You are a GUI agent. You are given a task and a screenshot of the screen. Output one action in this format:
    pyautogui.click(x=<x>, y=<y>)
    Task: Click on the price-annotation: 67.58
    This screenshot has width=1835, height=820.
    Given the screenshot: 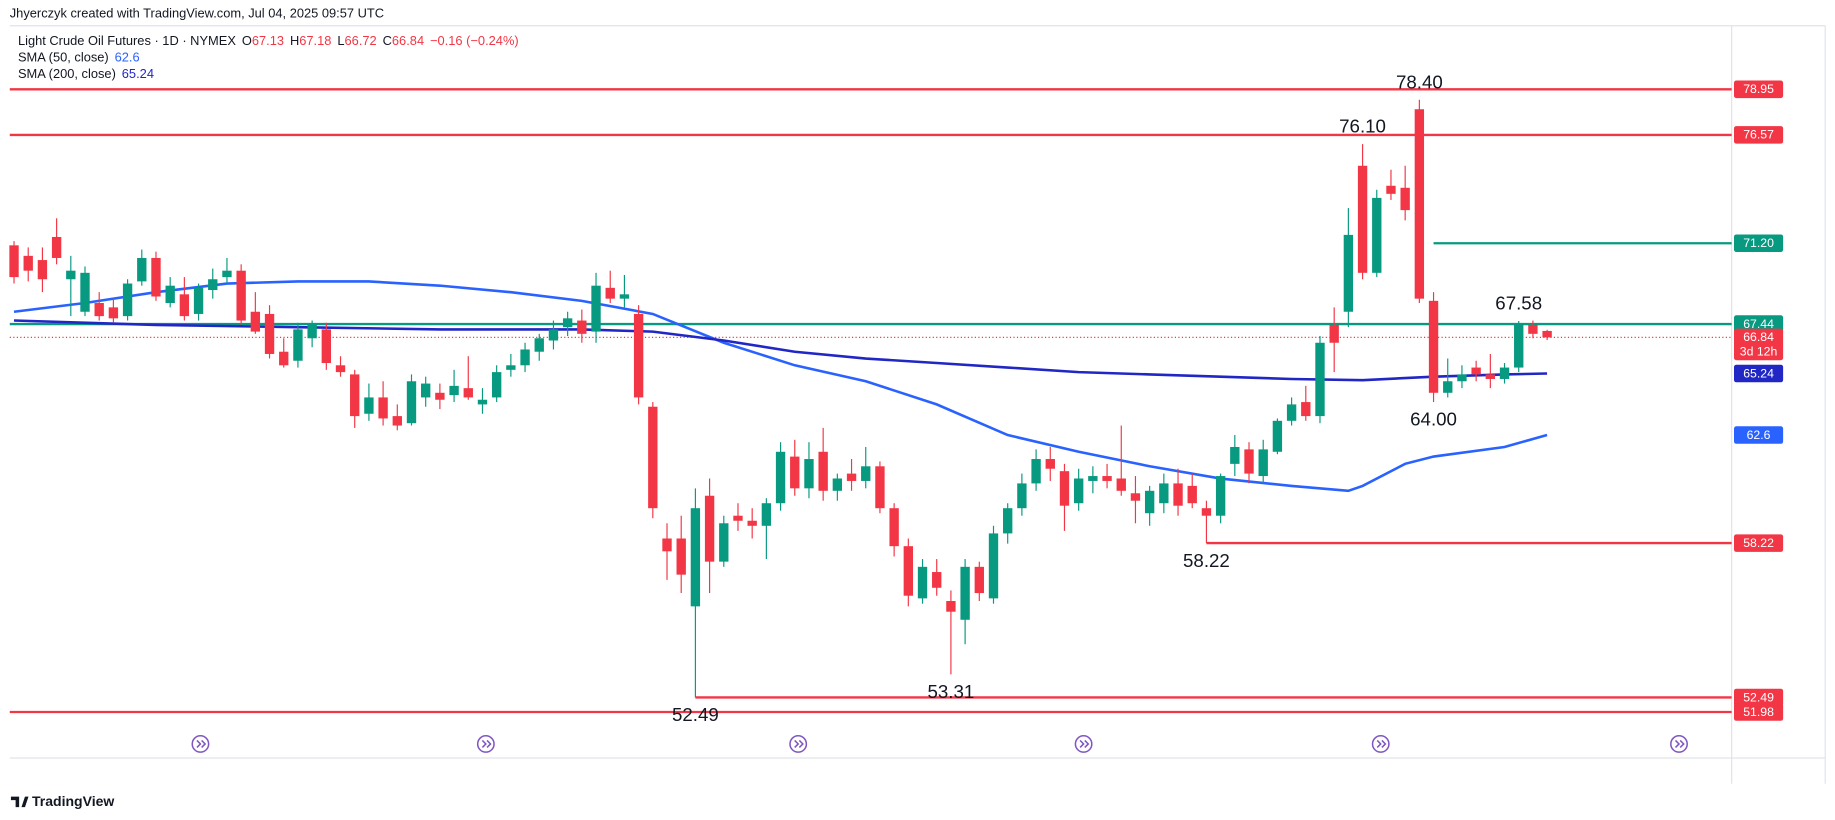 What is the action you would take?
    pyautogui.click(x=1518, y=303)
    